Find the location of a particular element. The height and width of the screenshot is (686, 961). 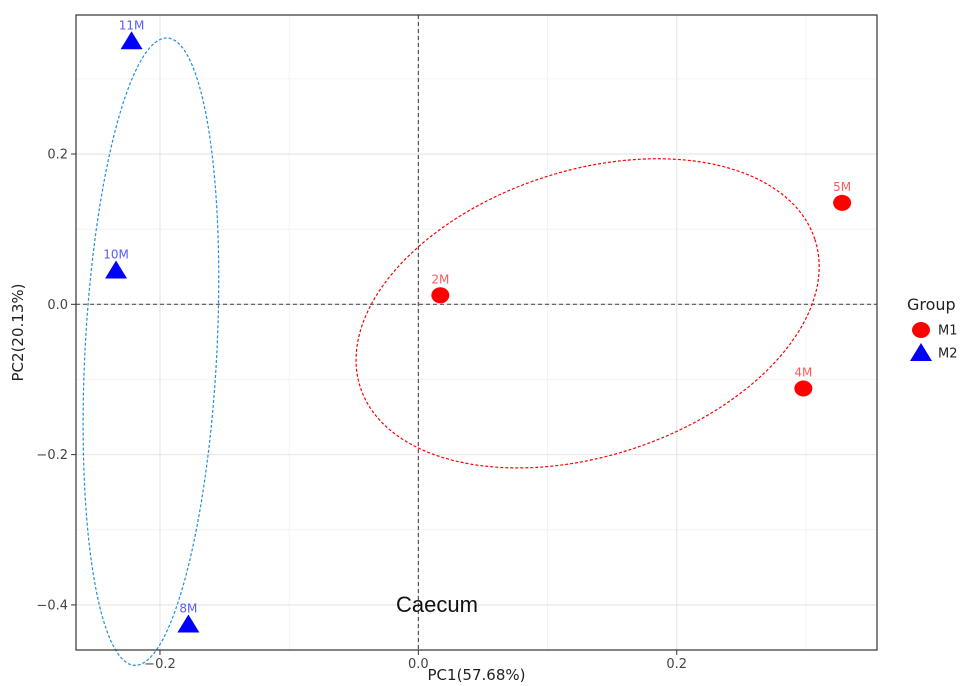

x-tick-label: 0.0 is located at coordinates (418, 664).